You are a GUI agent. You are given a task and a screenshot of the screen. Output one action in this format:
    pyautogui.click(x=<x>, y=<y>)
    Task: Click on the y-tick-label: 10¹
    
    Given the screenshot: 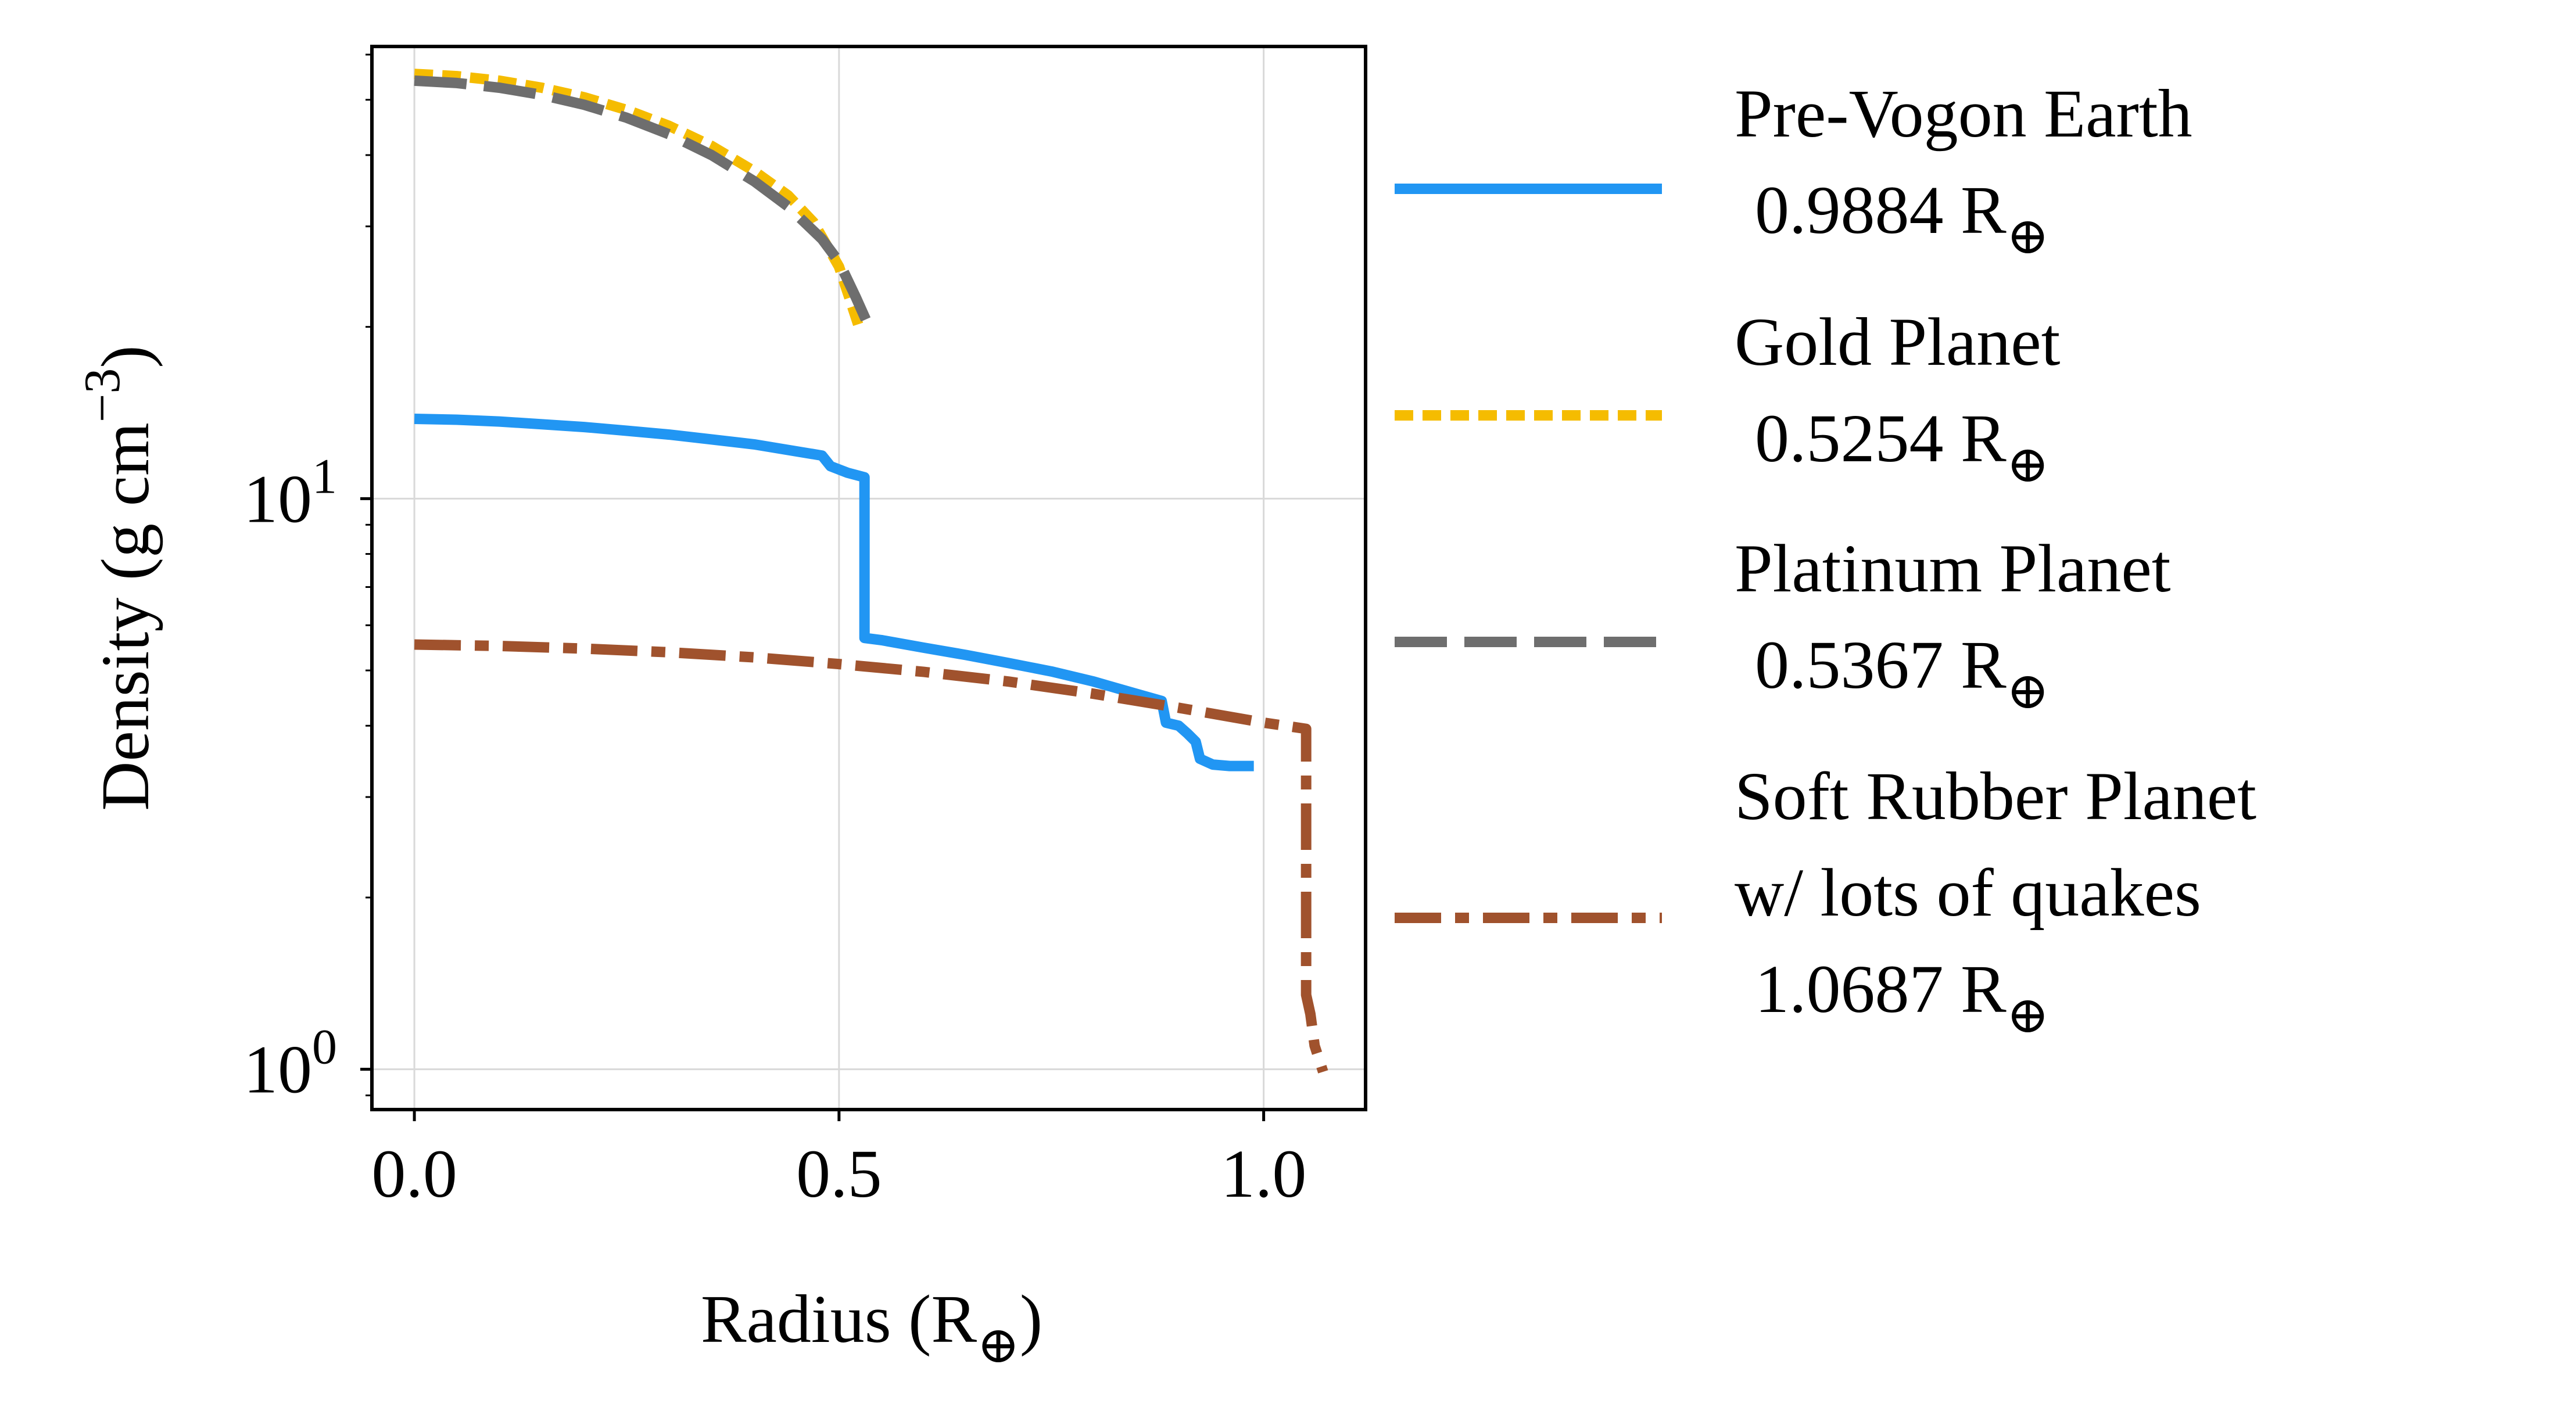 What is the action you would take?
    pyautogui.click(x=290, y=492)
    